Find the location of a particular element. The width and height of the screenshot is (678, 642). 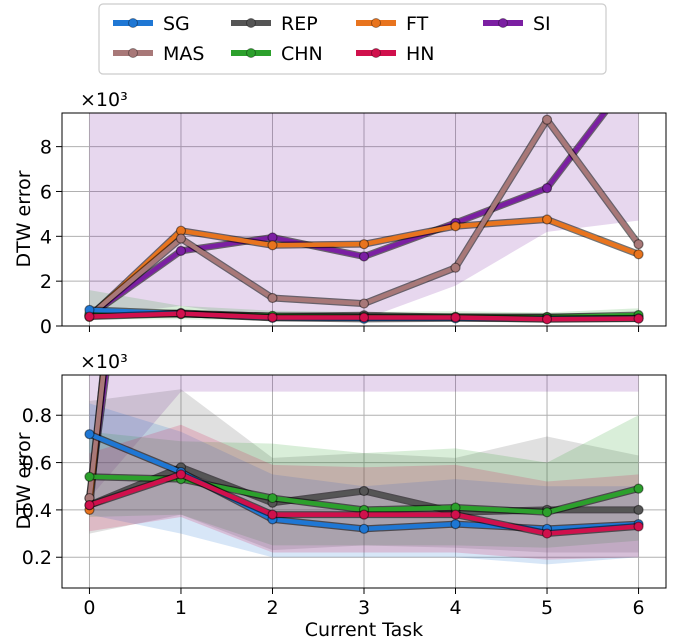

bottom-x-ticks: 0 1 2 3 4 5 6 is located at coordinates (364, 603).